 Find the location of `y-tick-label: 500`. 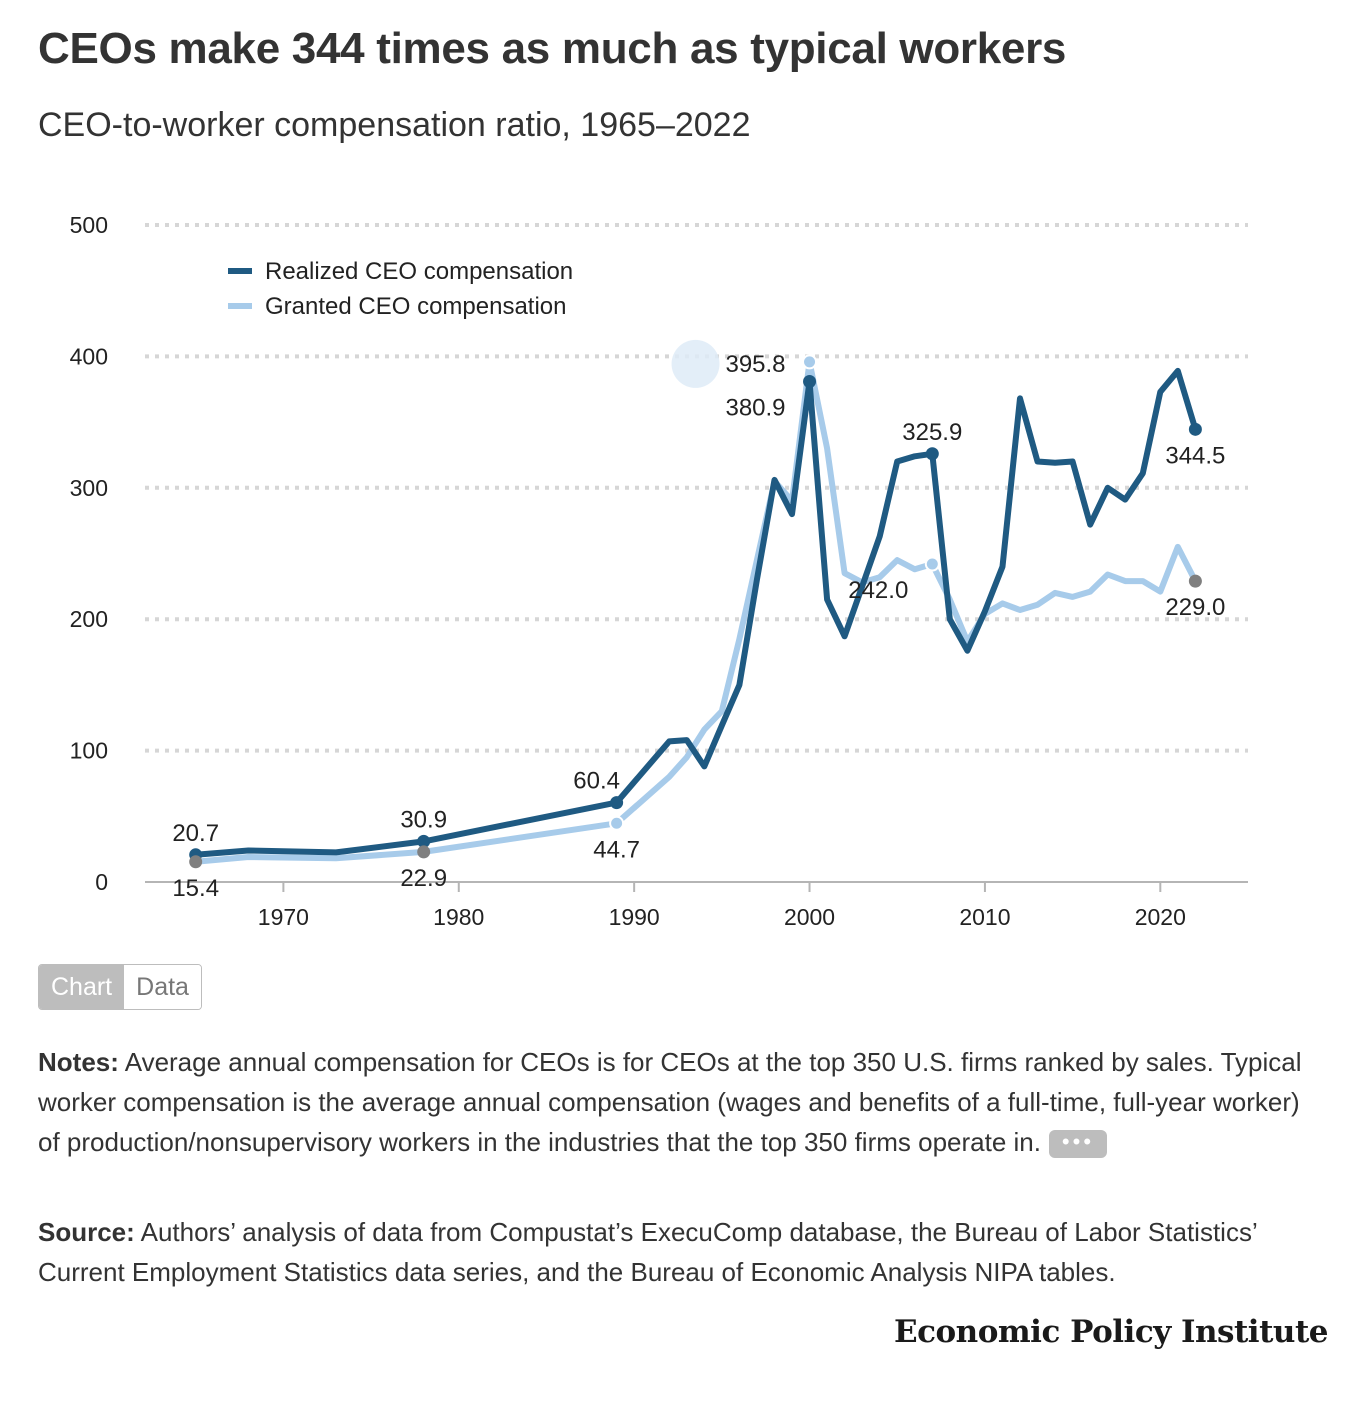

y-tick-label: 500 is located at coordinates (89, 225).